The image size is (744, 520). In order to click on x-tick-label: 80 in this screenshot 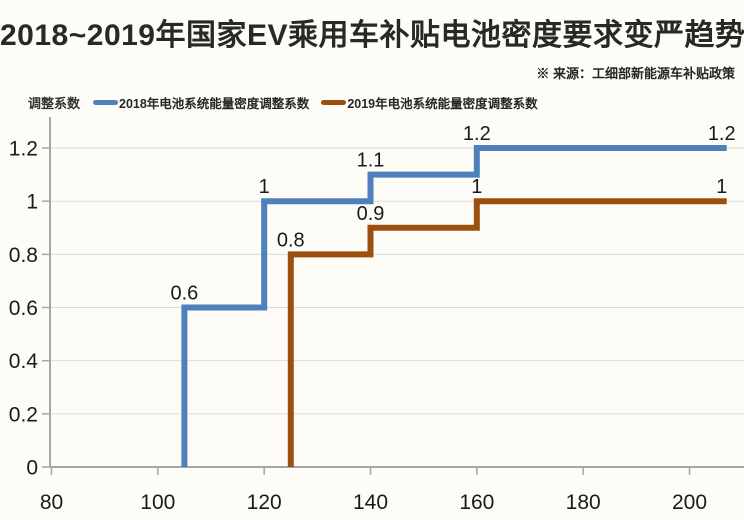, I will do `click(51, 502)`.